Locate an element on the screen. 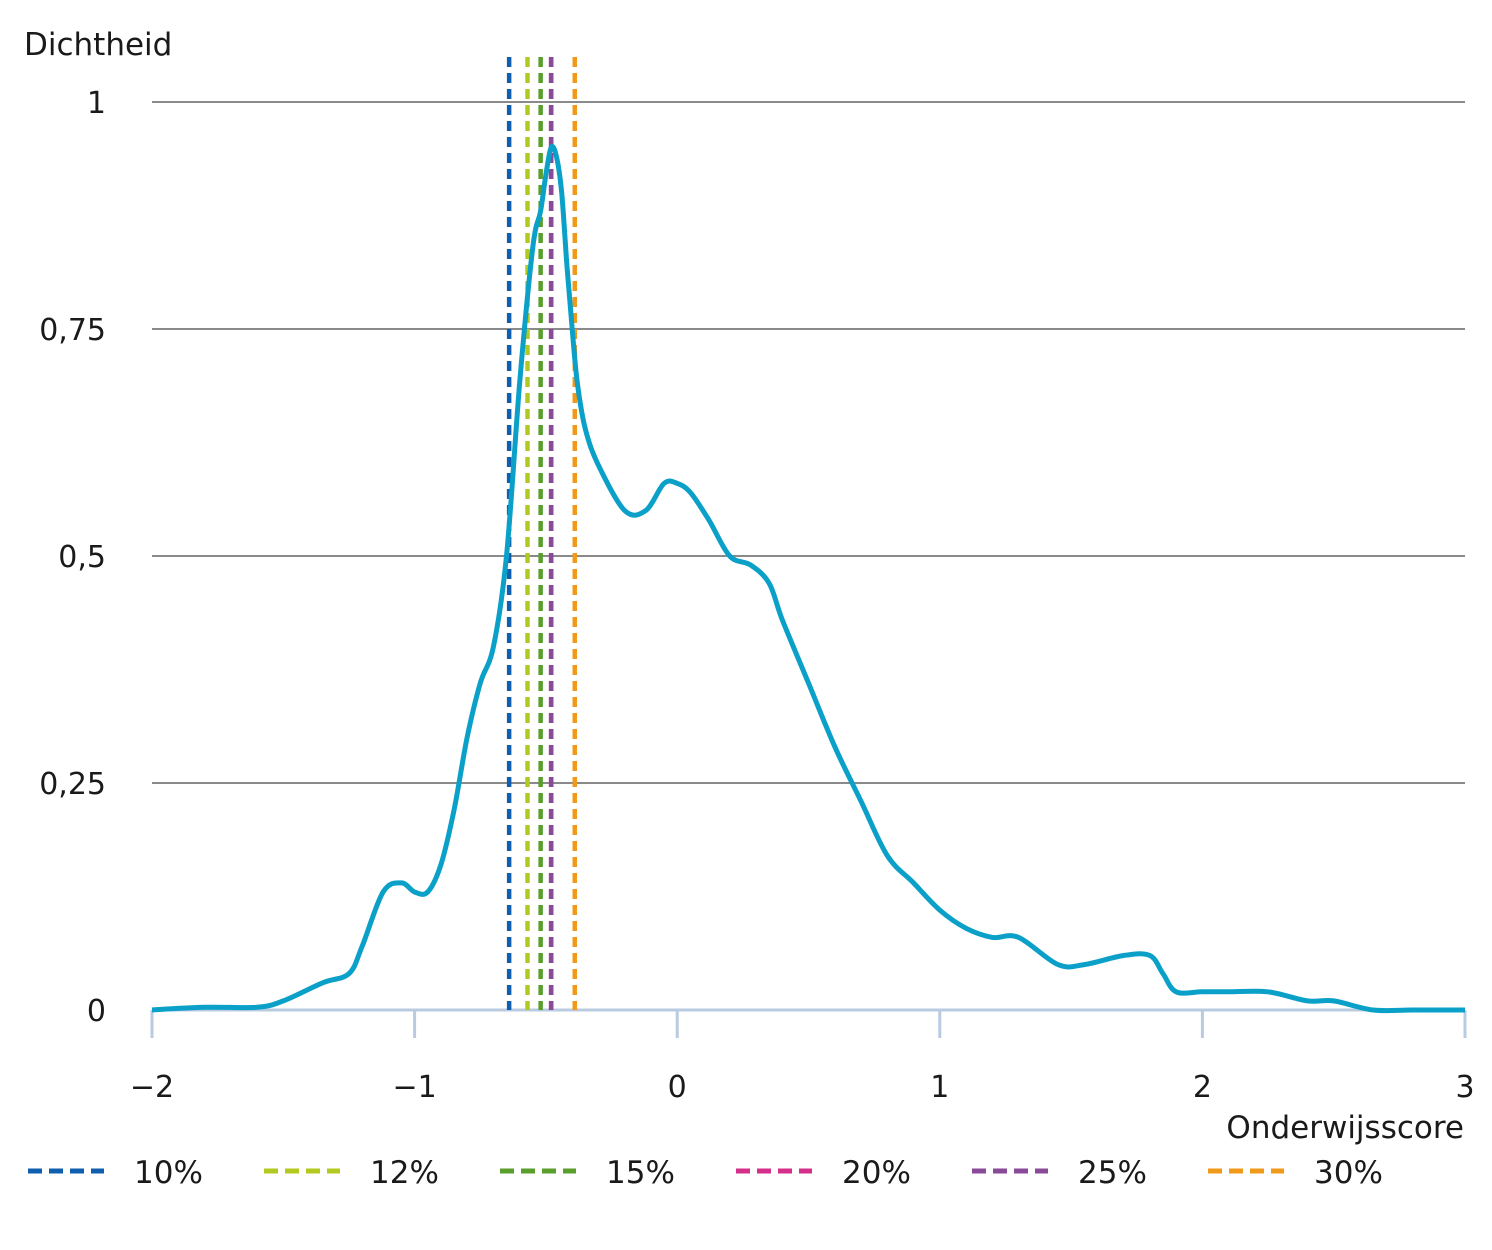 The width and height of the screenshot is (1492, 1250). x-tick-label: 2 is located at coordinates (1202, 1087).